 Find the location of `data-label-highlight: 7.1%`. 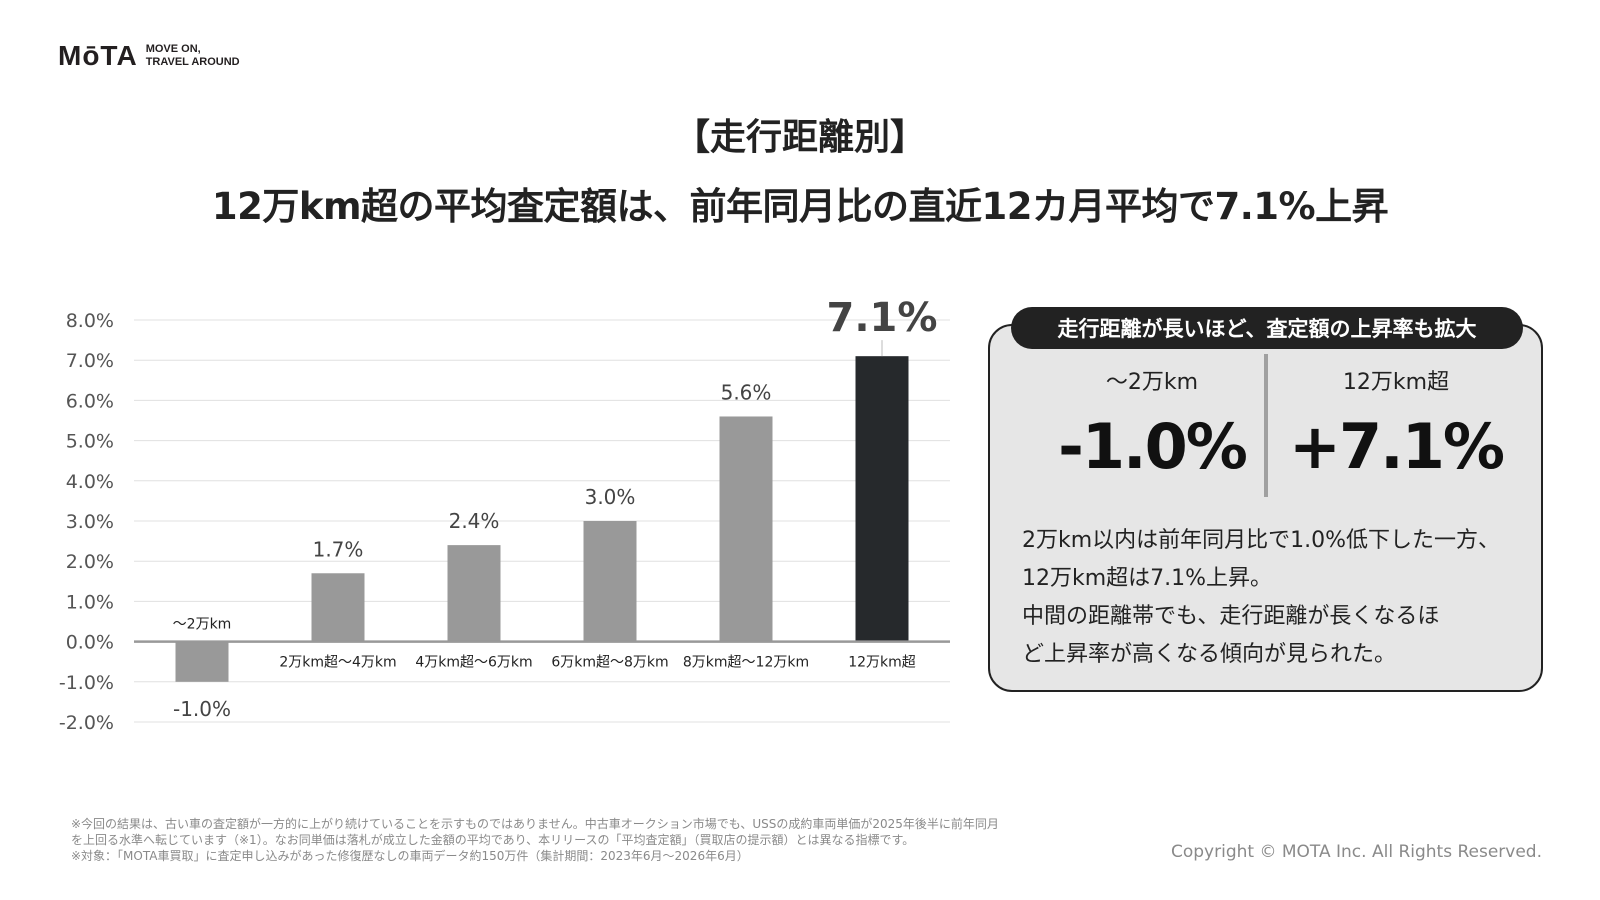

data-label-highlight: 7.1% is located at coordinates (882, 318).